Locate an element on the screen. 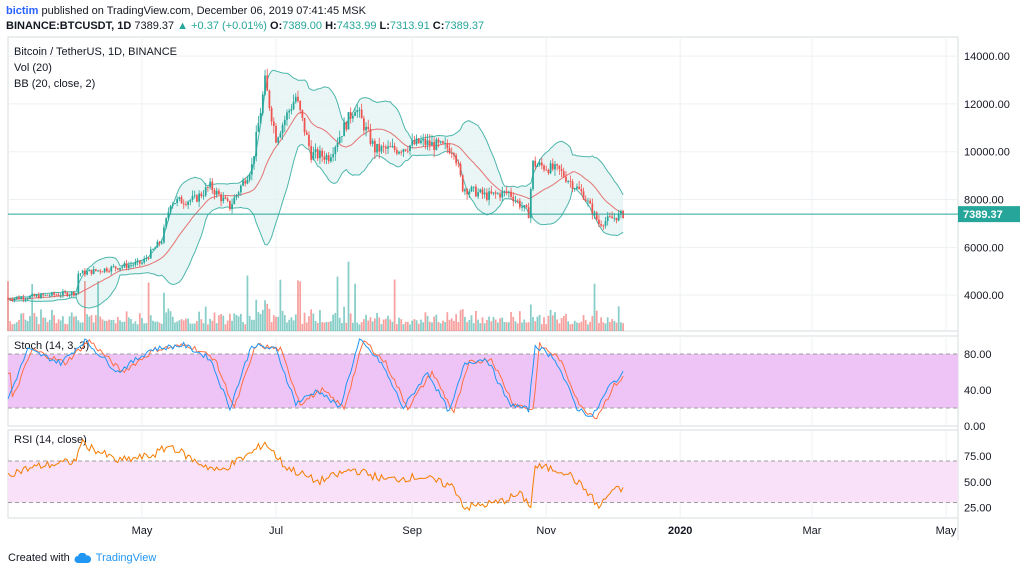  y-tick-label: 50.00 is located at coordinates (978, 483).